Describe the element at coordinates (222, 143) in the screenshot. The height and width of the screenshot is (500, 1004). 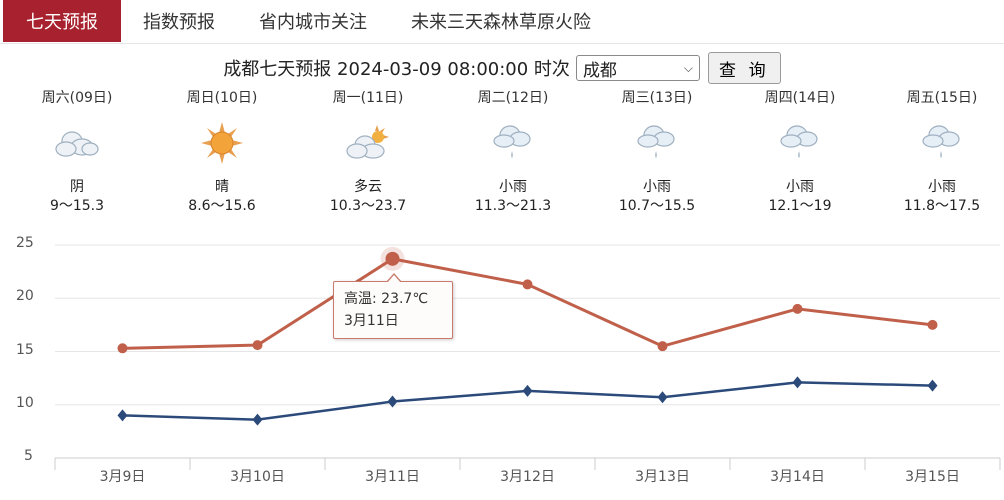
I see `sunny-icon` at that location.